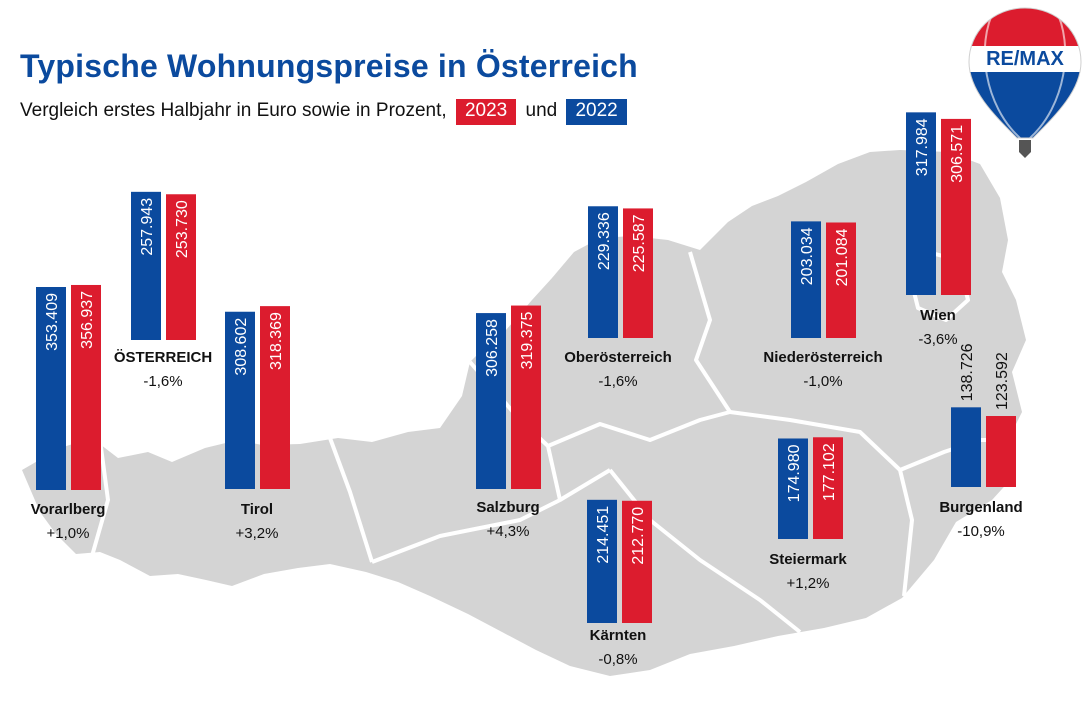 The width and height of the screenshot is (1090, 714). What do you see at coordinates (980, 507) in the screenshot?
I see `region-name-burgenland: Burgenland` at bounding box center [980, 507].